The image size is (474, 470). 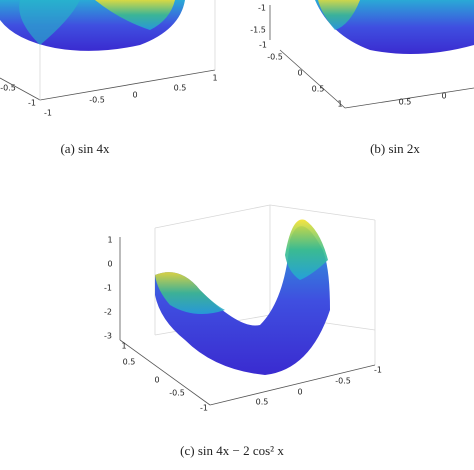 I want to click on surface-plot-a, so click(x=108, y=50).